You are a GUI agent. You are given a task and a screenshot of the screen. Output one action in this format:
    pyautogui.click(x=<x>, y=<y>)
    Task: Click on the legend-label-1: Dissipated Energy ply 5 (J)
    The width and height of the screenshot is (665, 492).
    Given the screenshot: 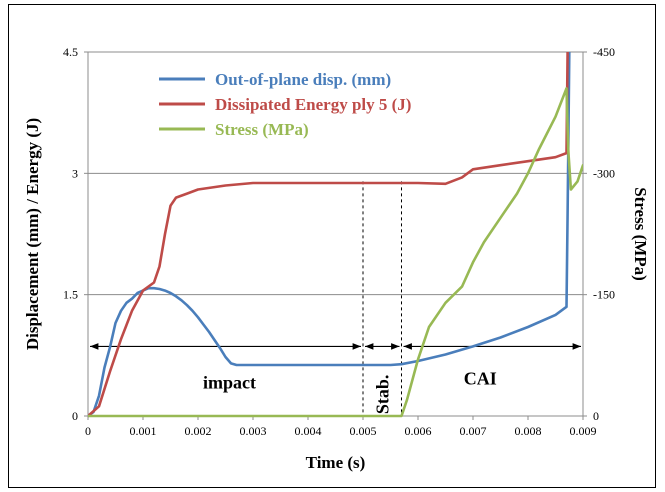 What is the action you would take?
    pyautogui.click(x=313, y=104)
    